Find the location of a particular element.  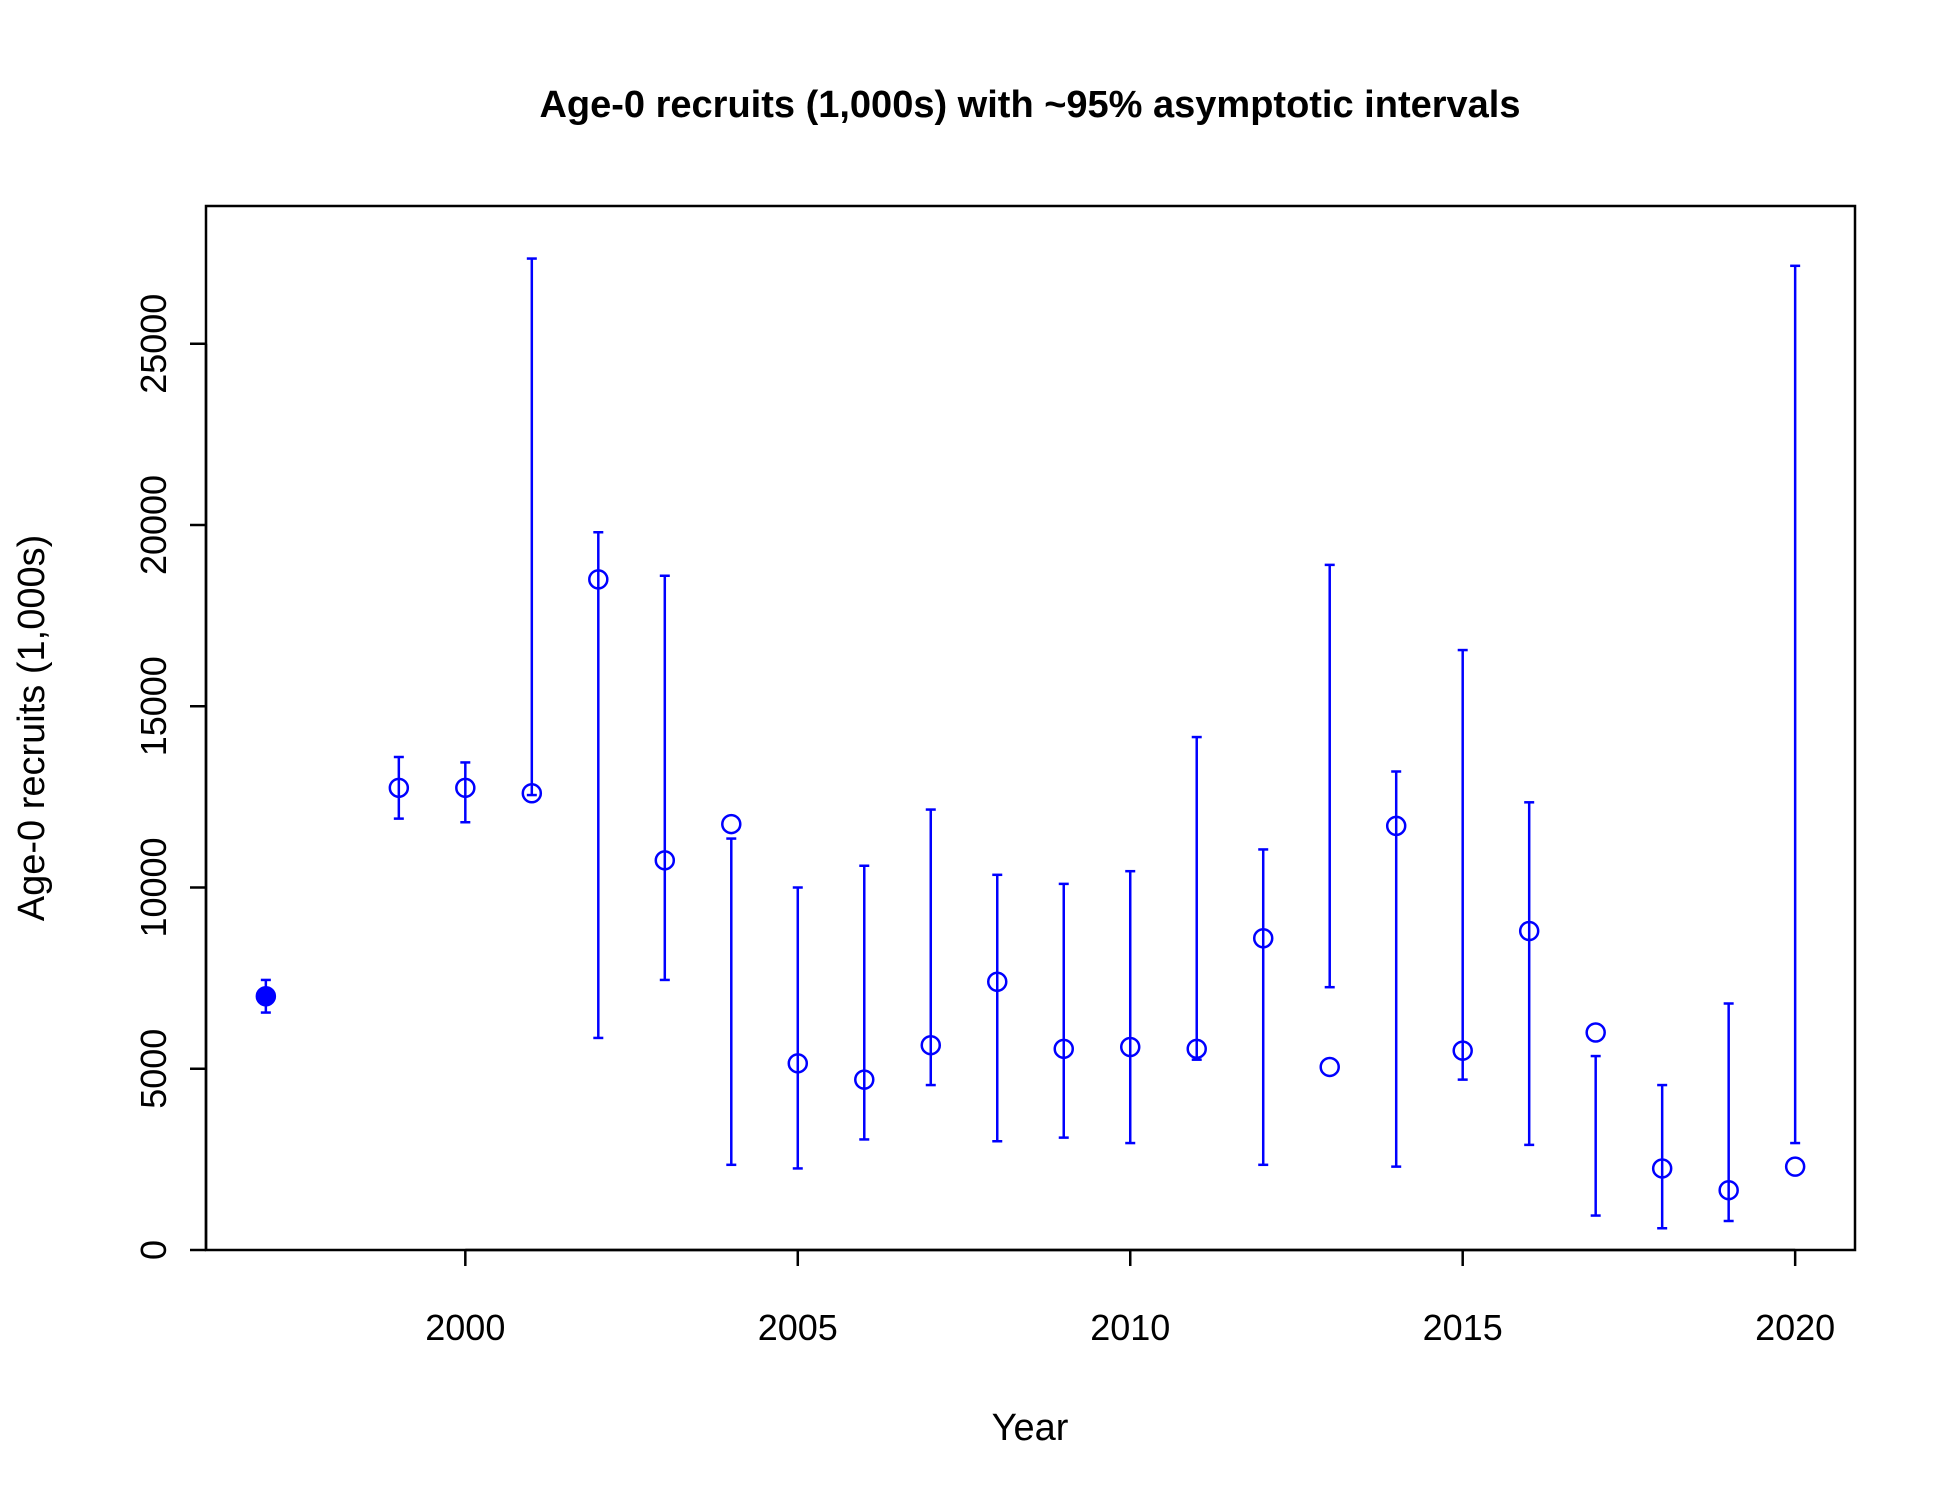

x-tick-label-2015: 2015 is located at coordinates (1463, 1327).